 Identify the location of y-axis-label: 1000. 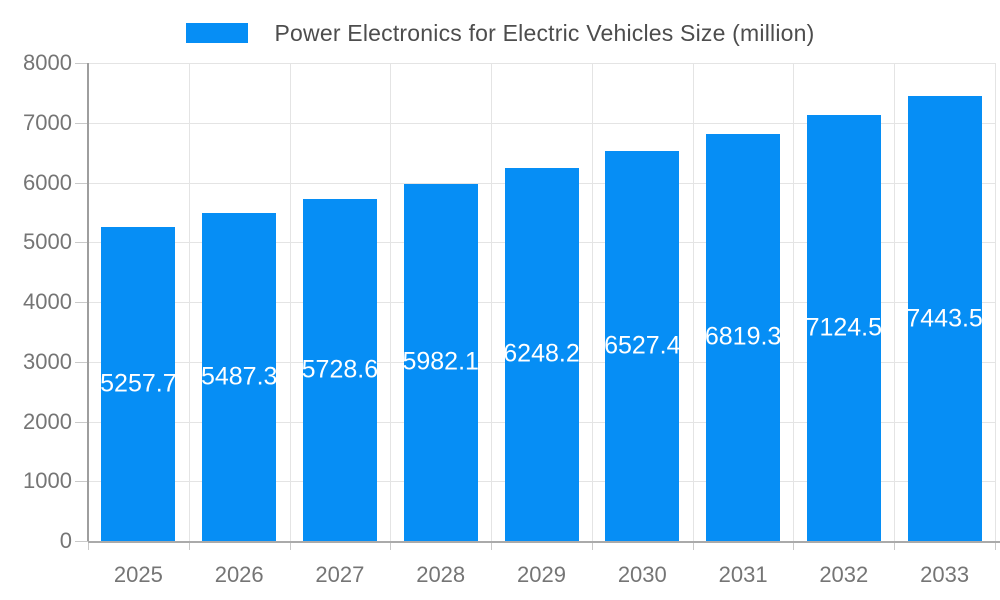
(47, 480).